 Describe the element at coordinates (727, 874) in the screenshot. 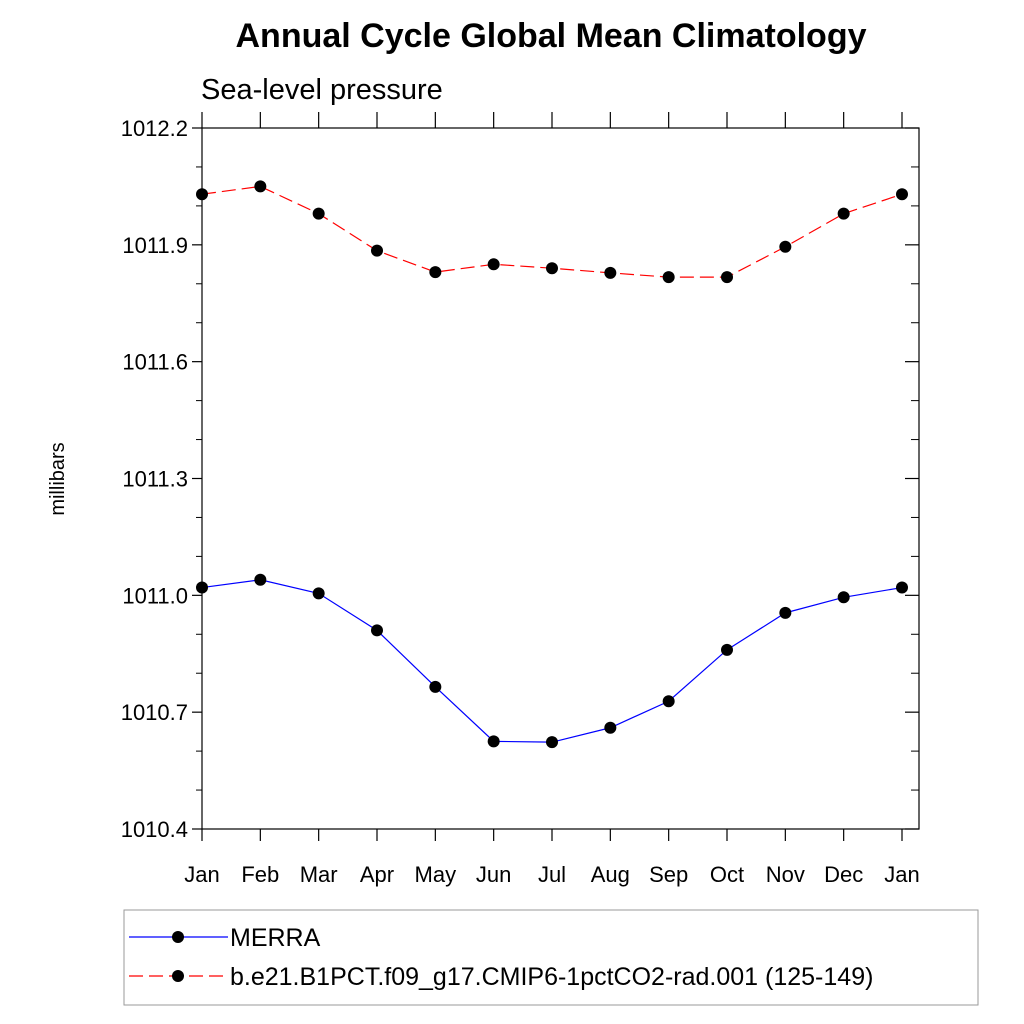

I see `x-tick-label: Oct` at that location.